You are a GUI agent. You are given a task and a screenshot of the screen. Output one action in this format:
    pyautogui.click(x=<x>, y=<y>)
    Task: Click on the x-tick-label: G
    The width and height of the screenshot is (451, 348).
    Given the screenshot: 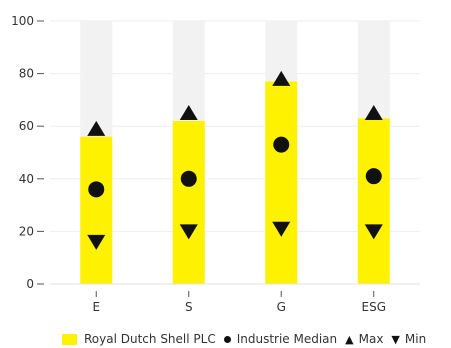 What is the action you would take?
    pyautogui.click(x=281, y=307)
    